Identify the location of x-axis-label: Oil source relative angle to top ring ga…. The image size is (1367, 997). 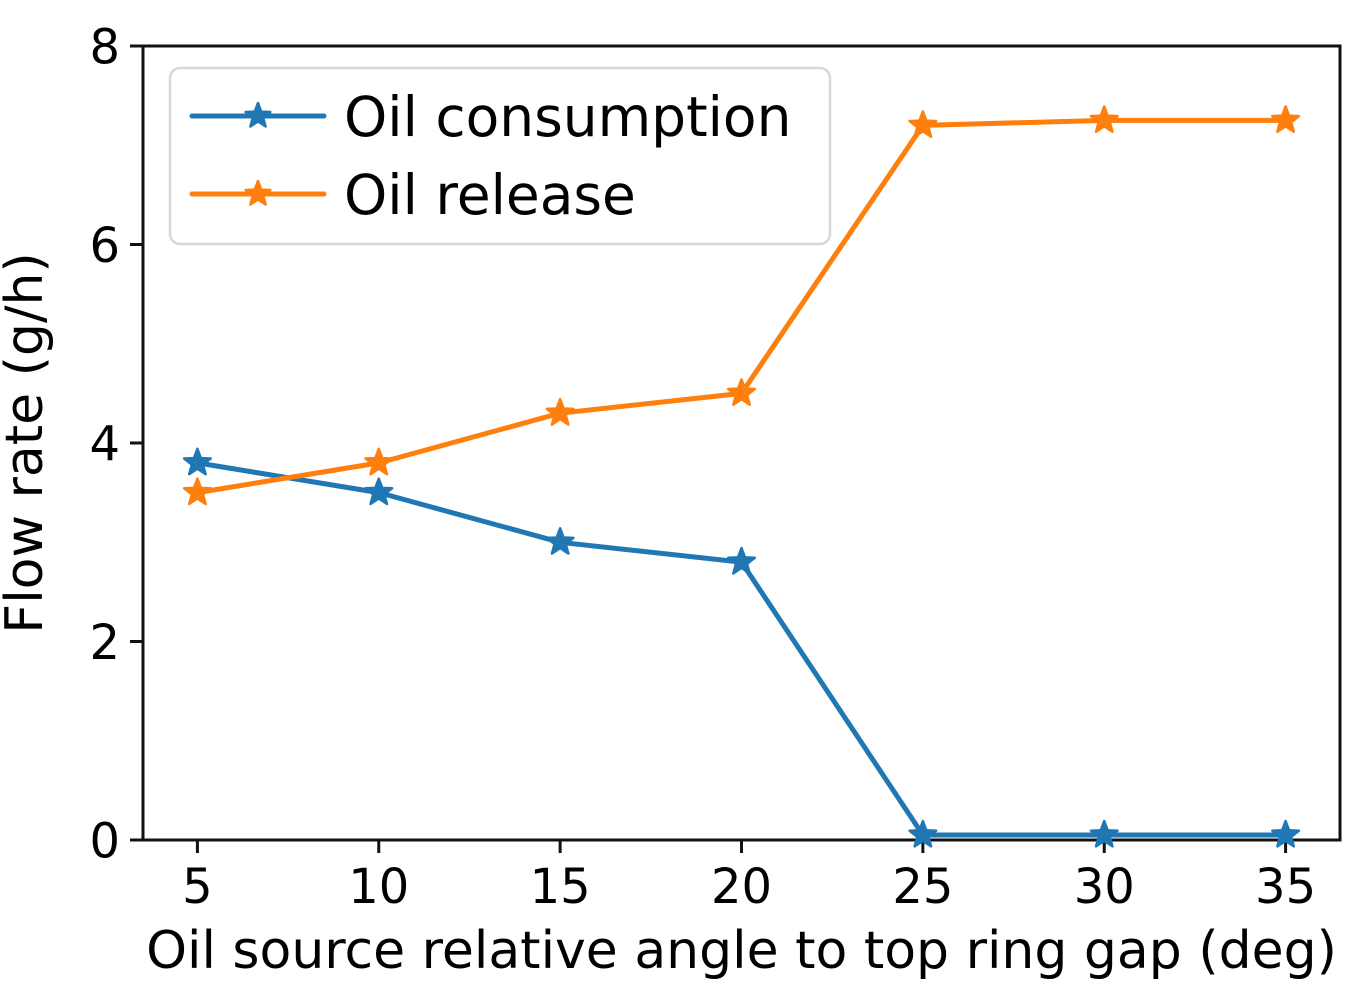
(741, 951).